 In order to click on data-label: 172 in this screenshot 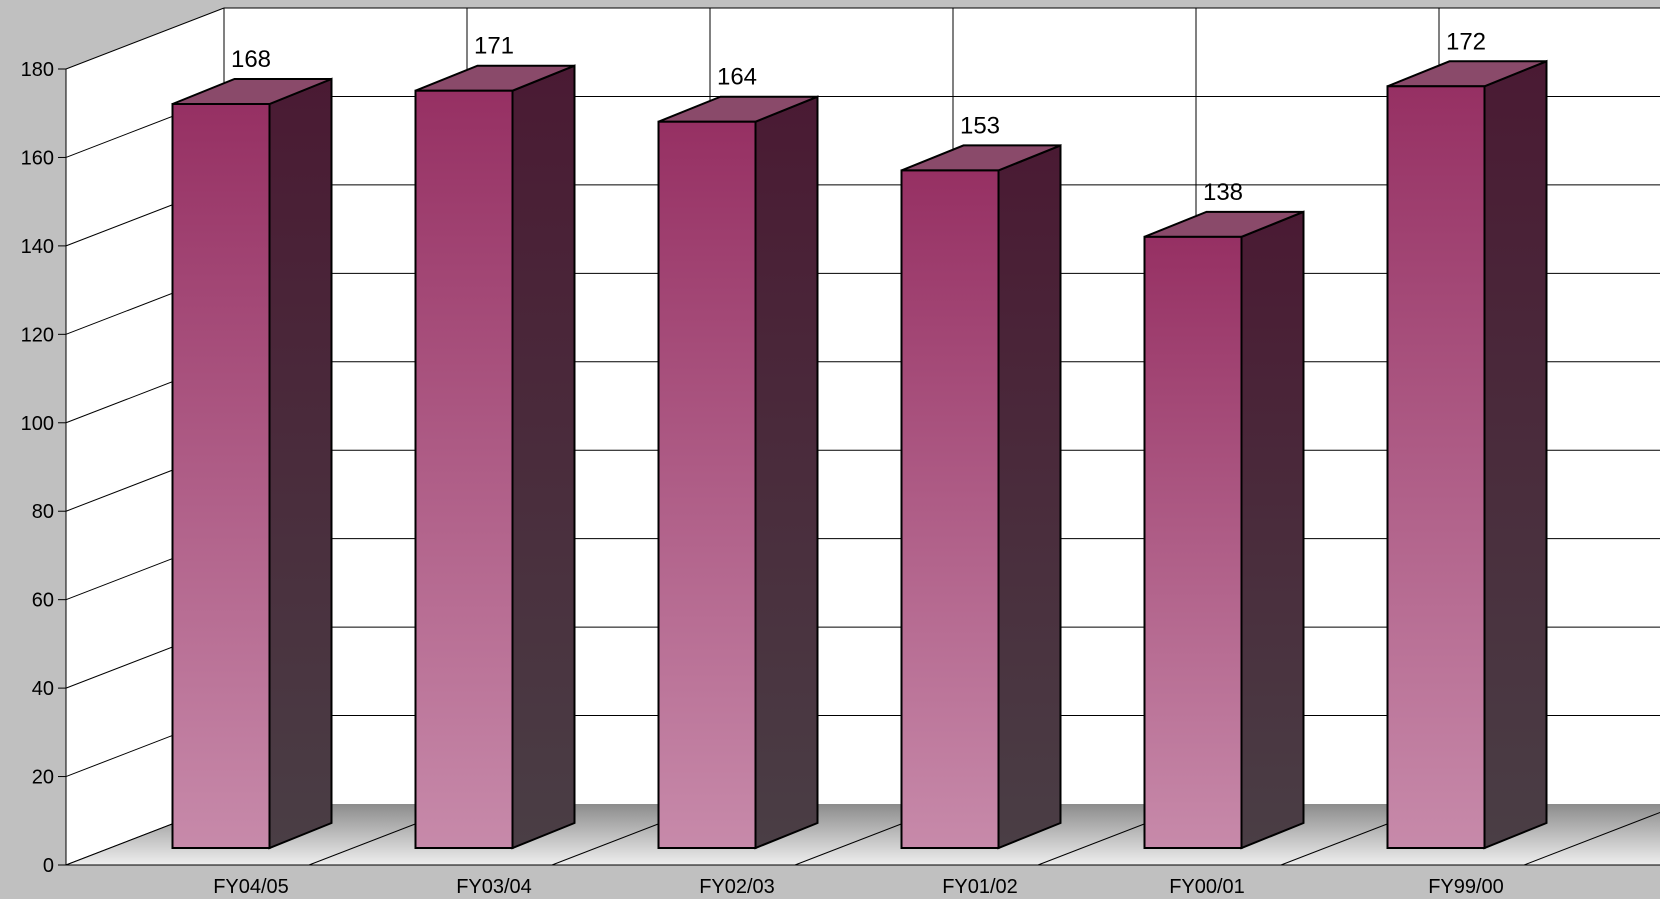, I will do `click(1466, 41)`.